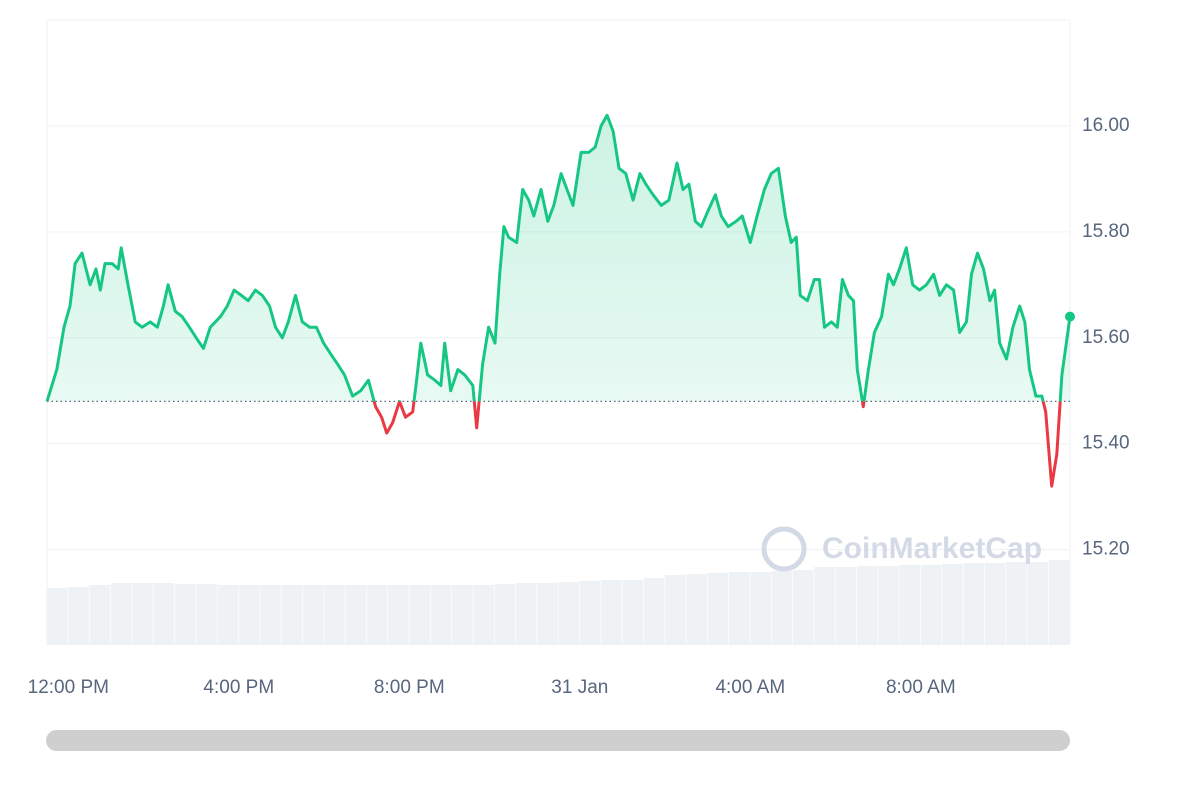  Describe the element at coordinates (750, 687) in the screenshot. I see `x-tick-label: 4:00 AM` at that location.